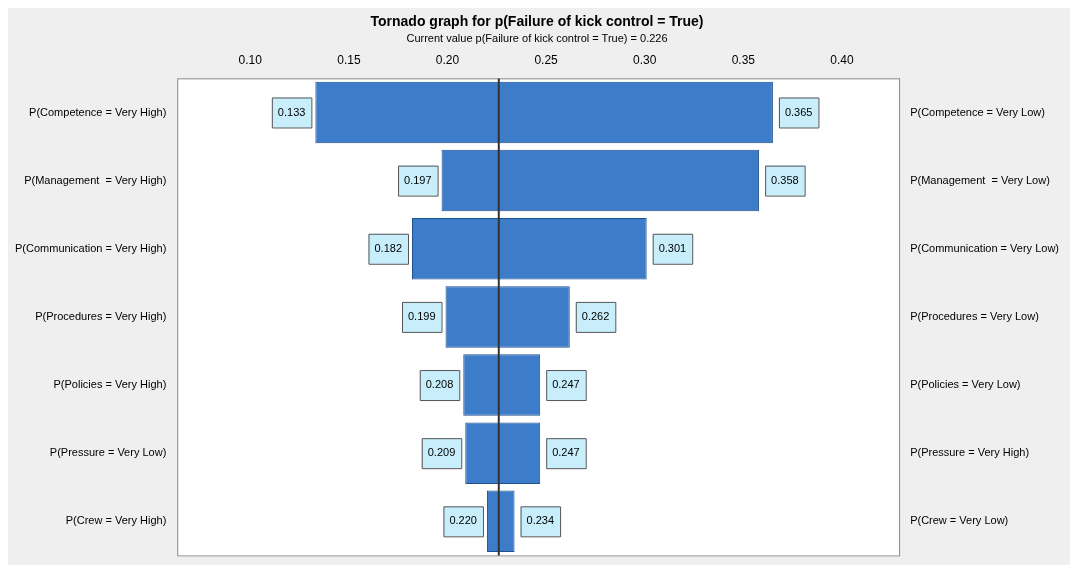  What do you see at coordinates (418, 179) in the screenshot?
I see `annotation: 0.197` at bounding box center [418, 179].